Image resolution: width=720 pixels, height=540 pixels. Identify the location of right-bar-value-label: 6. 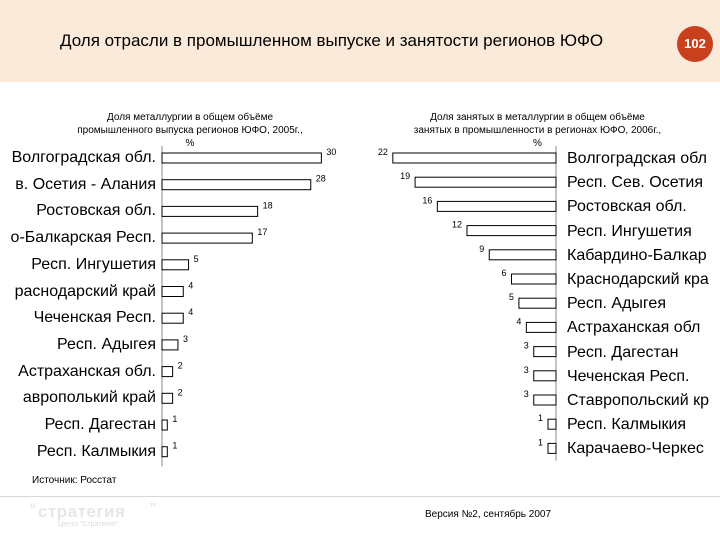
(503, 273).